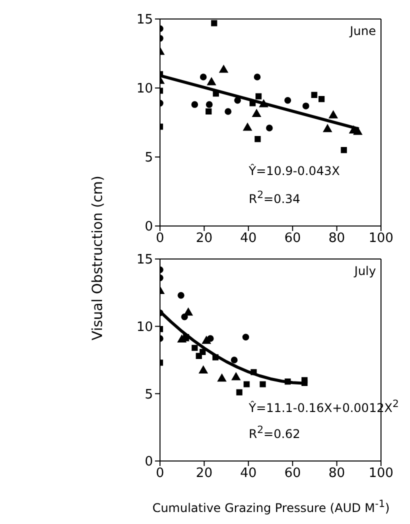 This screenshot has height=524, width=410. I want to click on annotation: June, so click(363, 31).